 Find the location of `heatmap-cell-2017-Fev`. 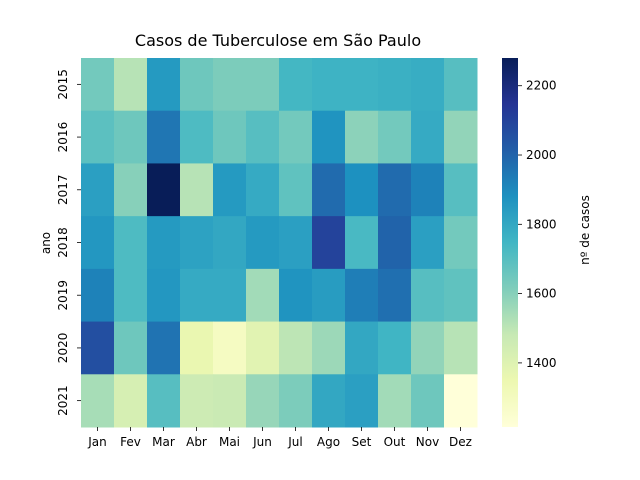

heatmap-cell-2017-Fev is located at coordinates (131, 190).